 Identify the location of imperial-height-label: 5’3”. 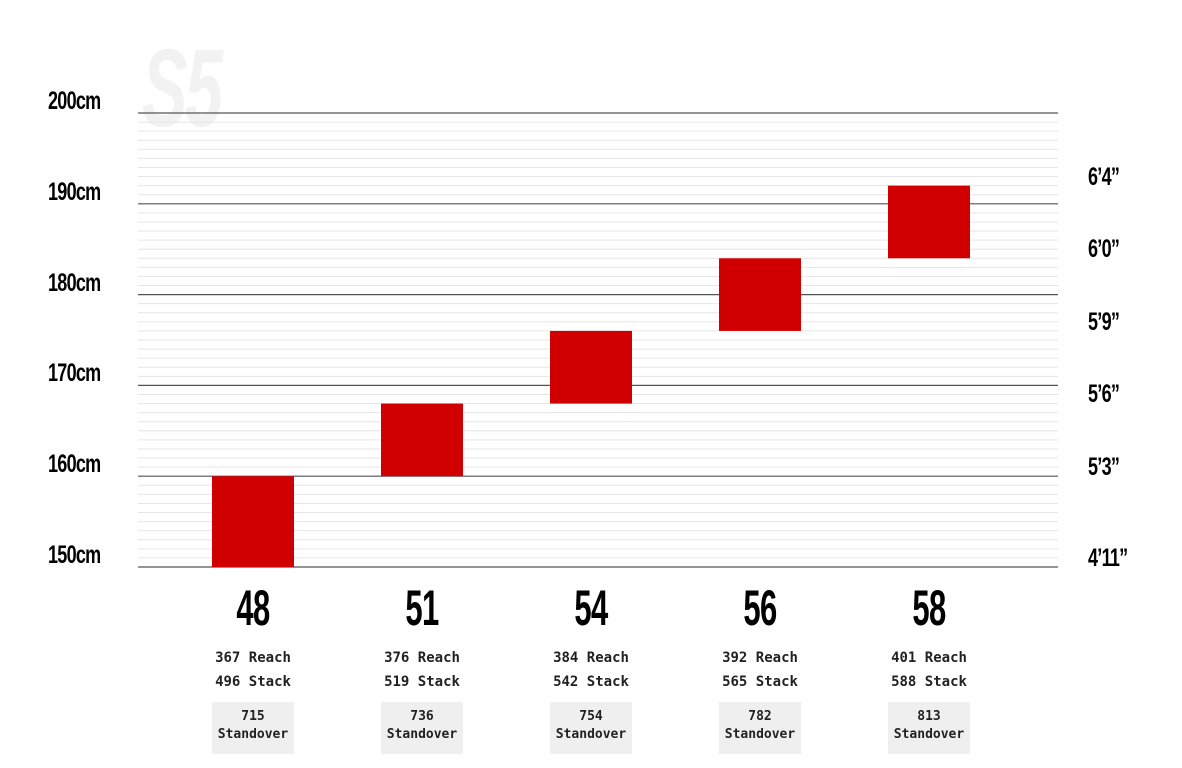
(1104, 467).